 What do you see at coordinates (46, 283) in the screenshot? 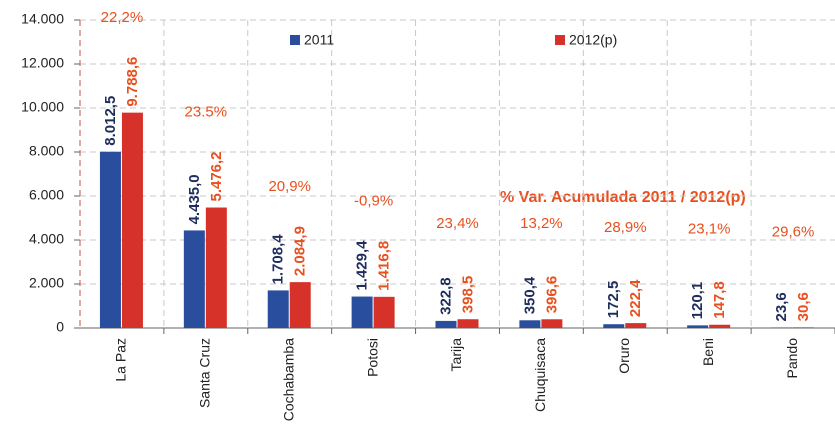
I see `y-tick-label: 2.000` at bounding box center [46, 283].